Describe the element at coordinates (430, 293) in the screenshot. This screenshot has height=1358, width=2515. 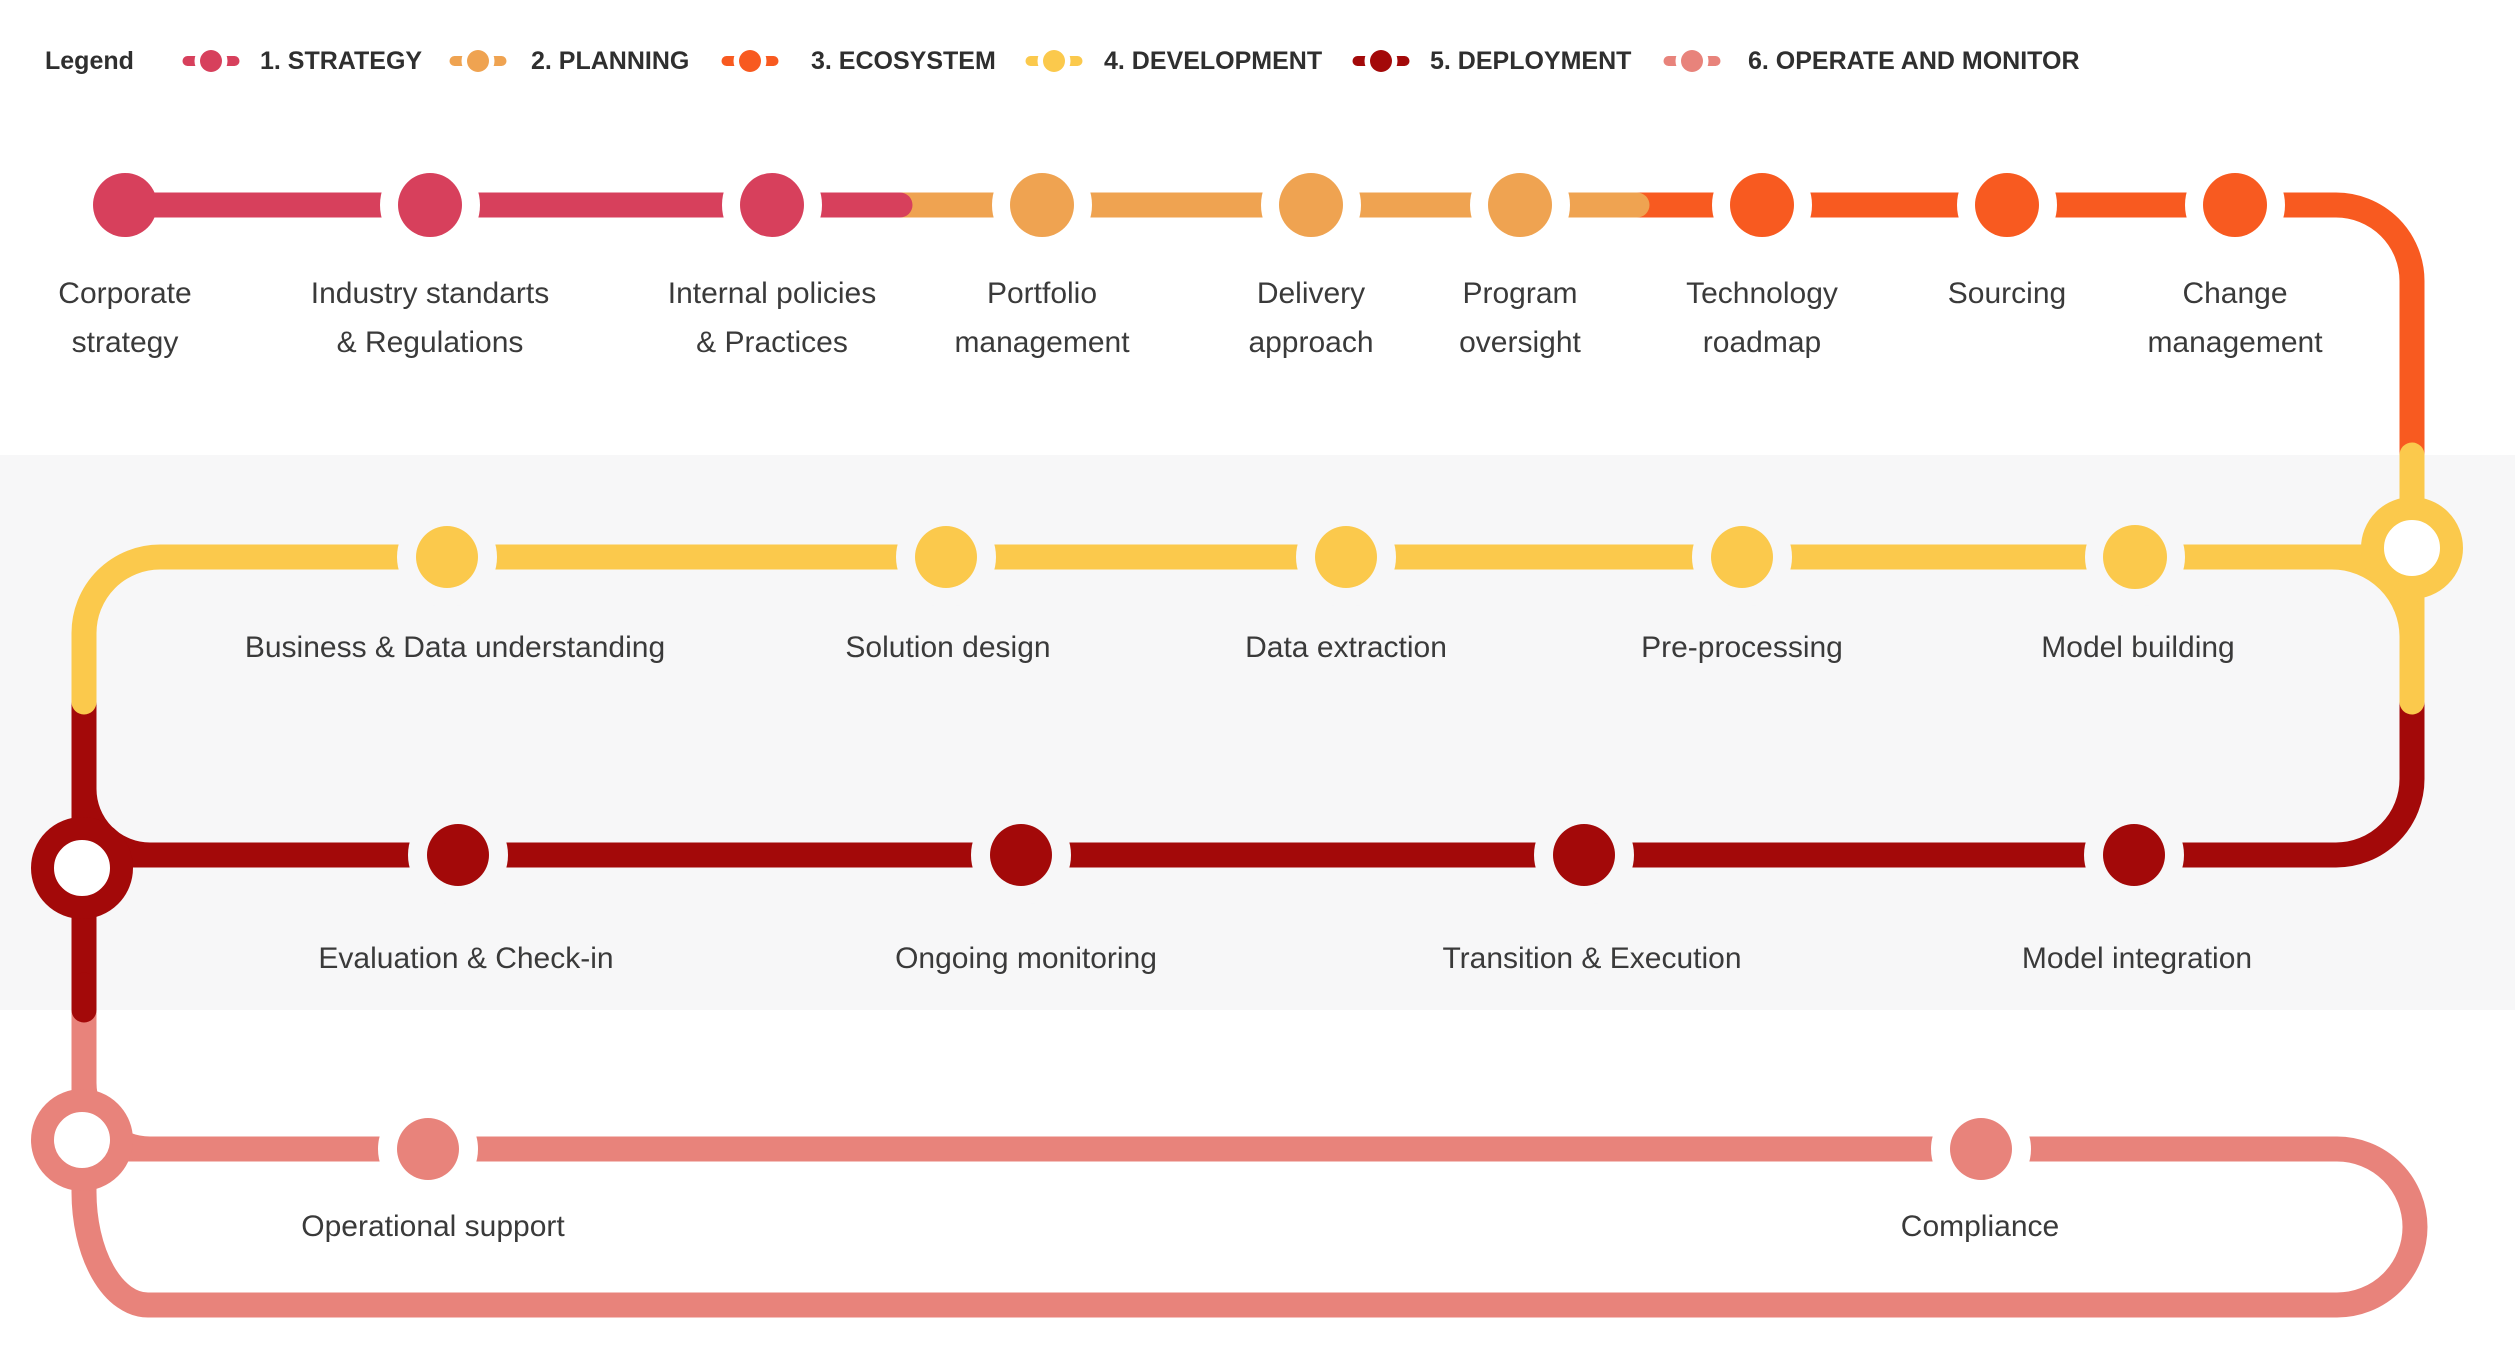
I see `svg-text: Industry standarts` at that location.